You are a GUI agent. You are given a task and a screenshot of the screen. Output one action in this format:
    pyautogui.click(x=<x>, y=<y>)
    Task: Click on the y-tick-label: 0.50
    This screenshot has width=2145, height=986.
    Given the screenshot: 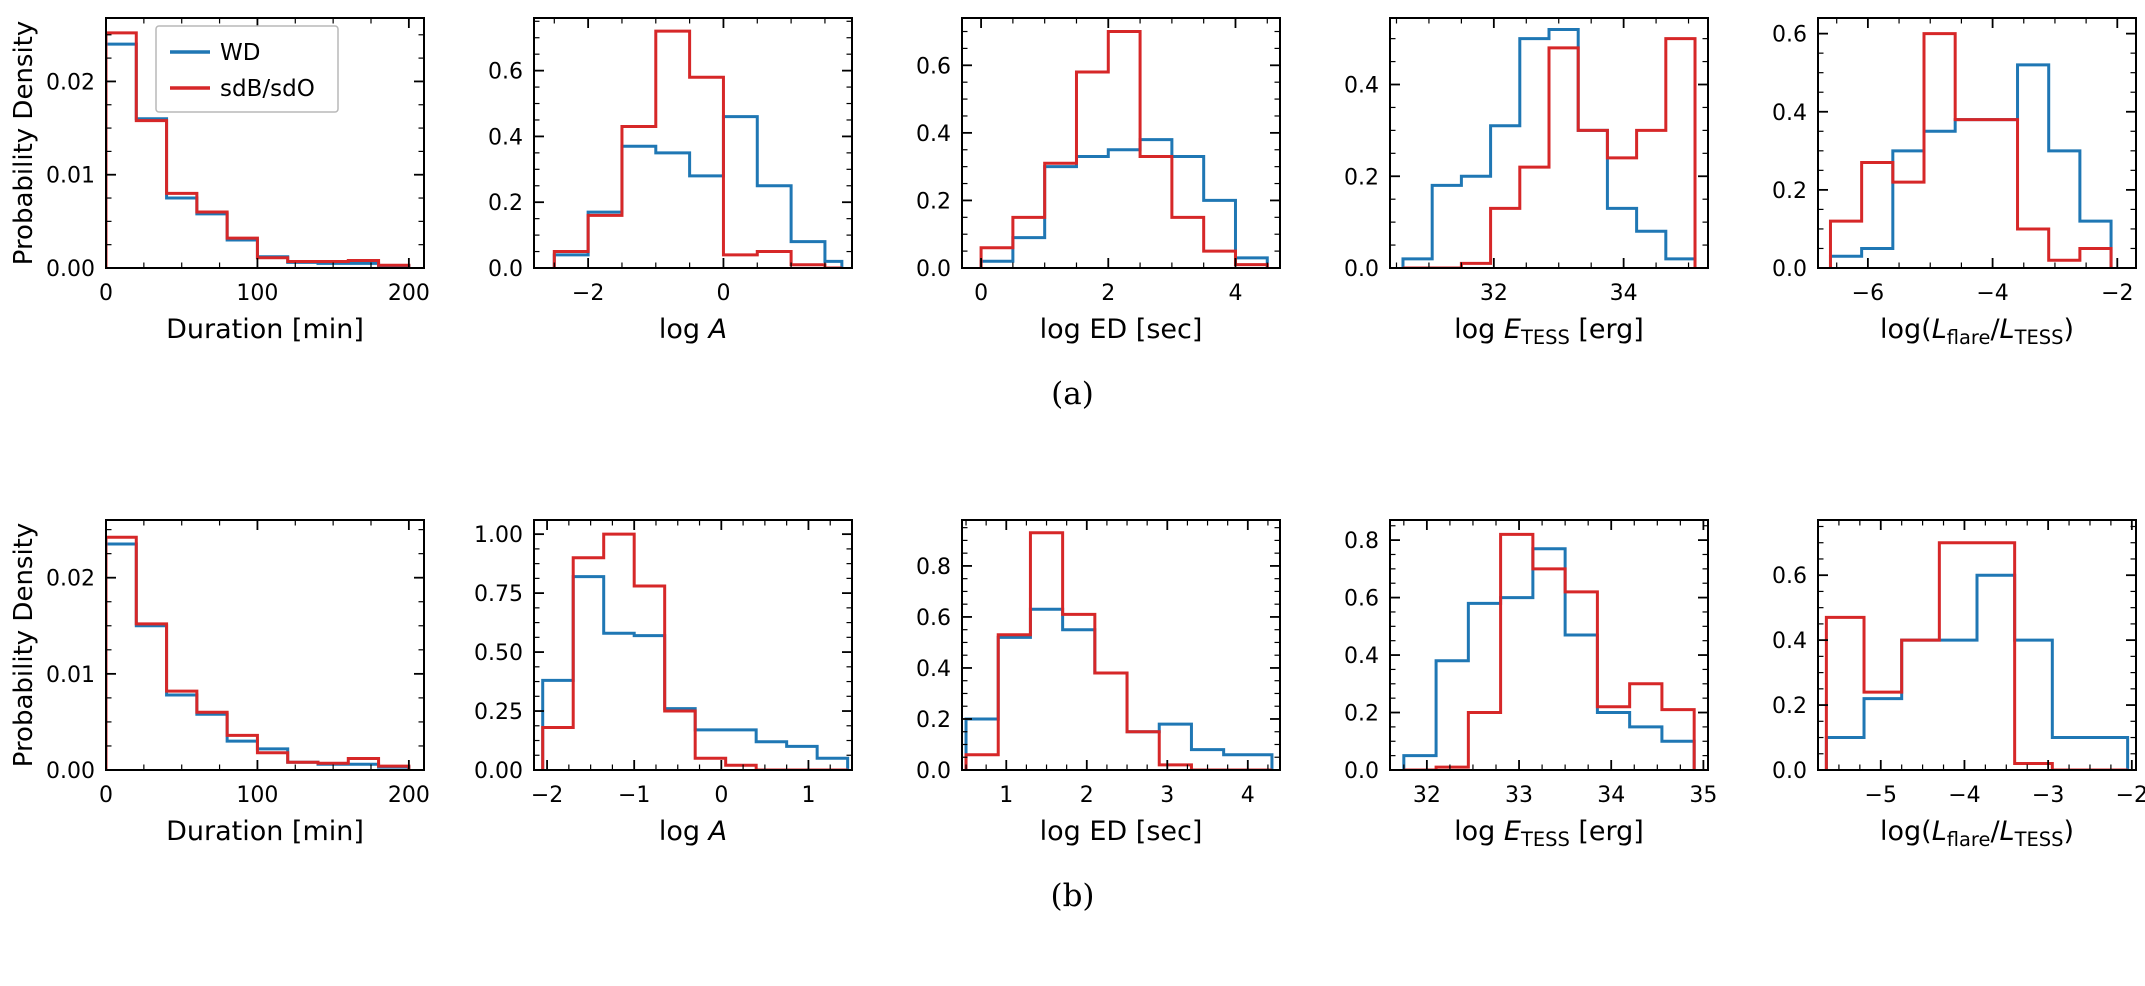 What is the action you would take?
    pyautogui.click(x=498, y=653)
    